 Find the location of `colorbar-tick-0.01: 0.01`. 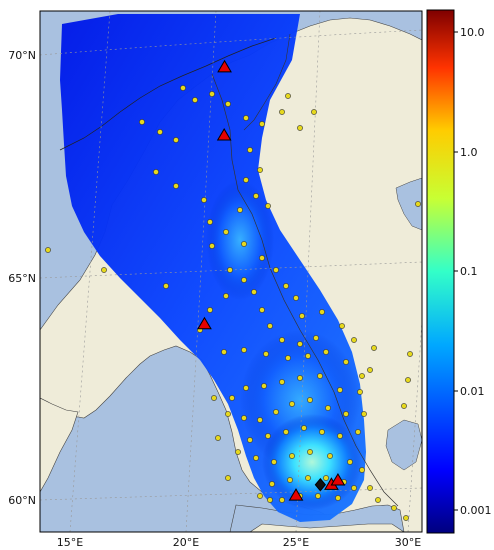

colorbar-tick-0.01: 0.01 is located at coordinates (472, 391).